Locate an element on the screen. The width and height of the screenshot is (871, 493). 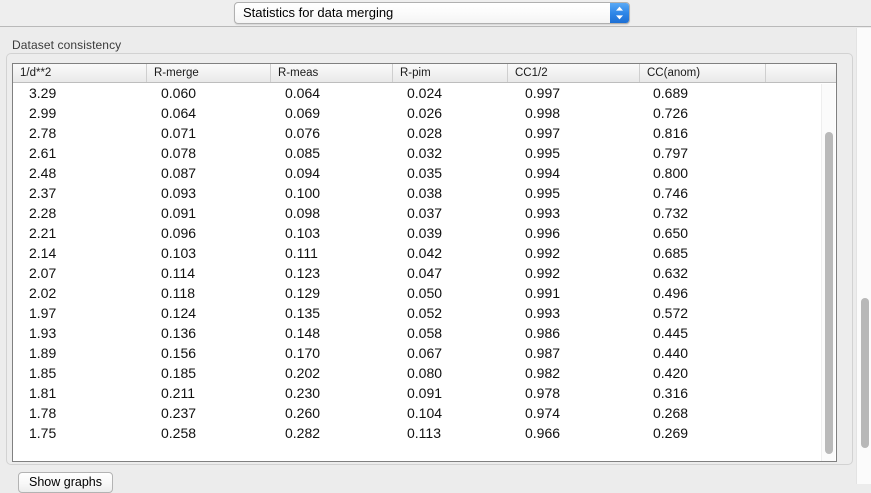
table-cell: 1.89 is located at coordinates (43, 353).